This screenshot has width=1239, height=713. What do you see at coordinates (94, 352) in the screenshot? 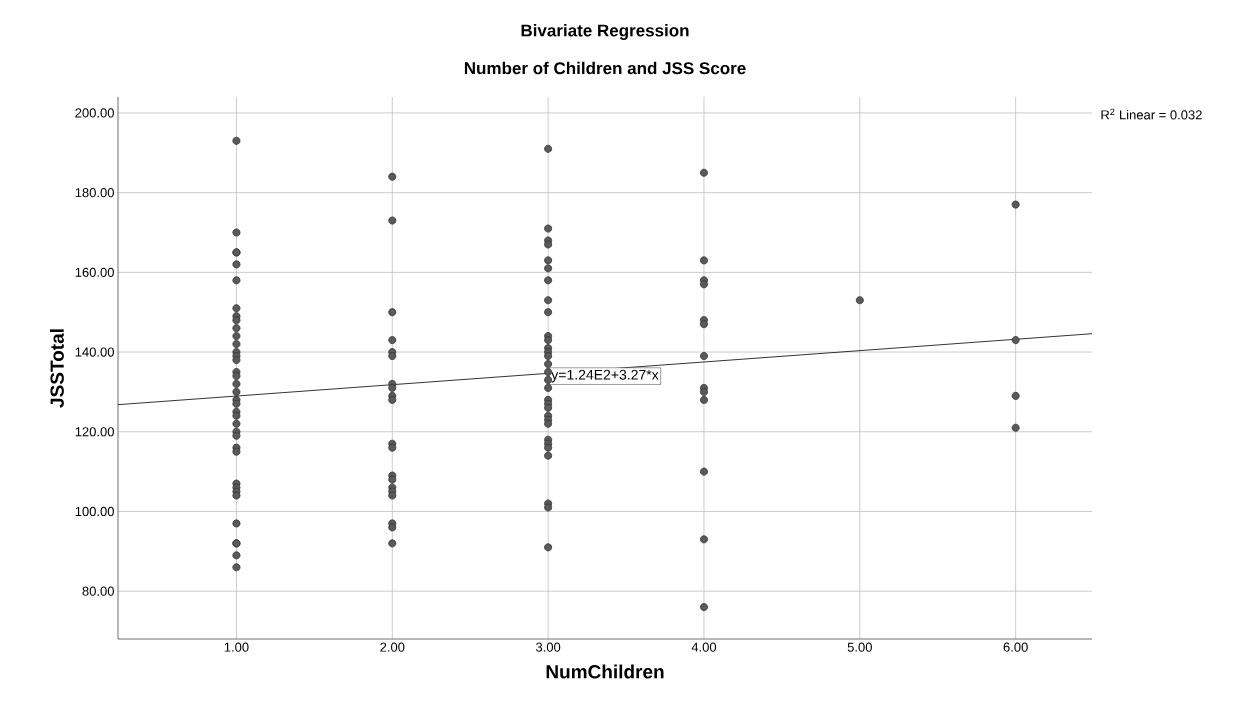
I see `y-tick-label: 140.00` at bounding box center [94, 352].